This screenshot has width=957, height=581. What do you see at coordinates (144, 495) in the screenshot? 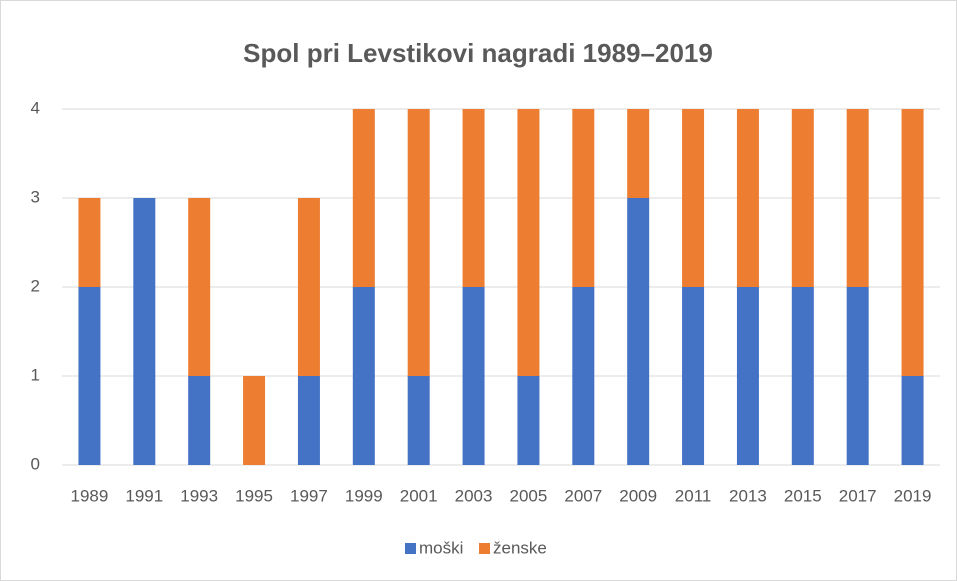
I see `x-tick-label: 1991` at bounding box center [144, 495].